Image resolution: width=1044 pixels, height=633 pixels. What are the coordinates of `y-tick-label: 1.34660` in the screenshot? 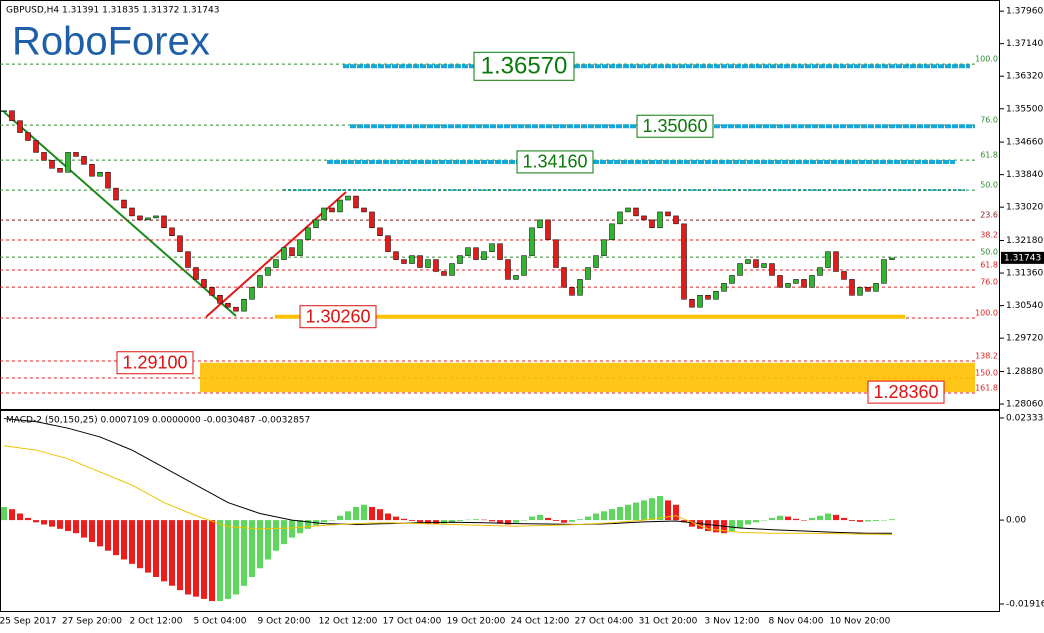 It's located at (1024, 143).